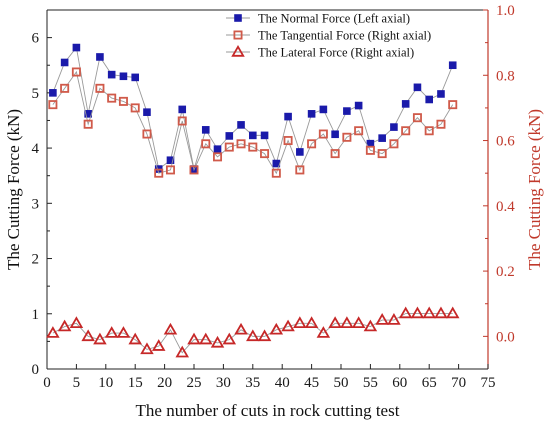 The height and width of the screenshot is (427, 550). Describe the element at coordinates (505, 76) in the screenshot. I see `right-tick-label: 0.8` at that location.